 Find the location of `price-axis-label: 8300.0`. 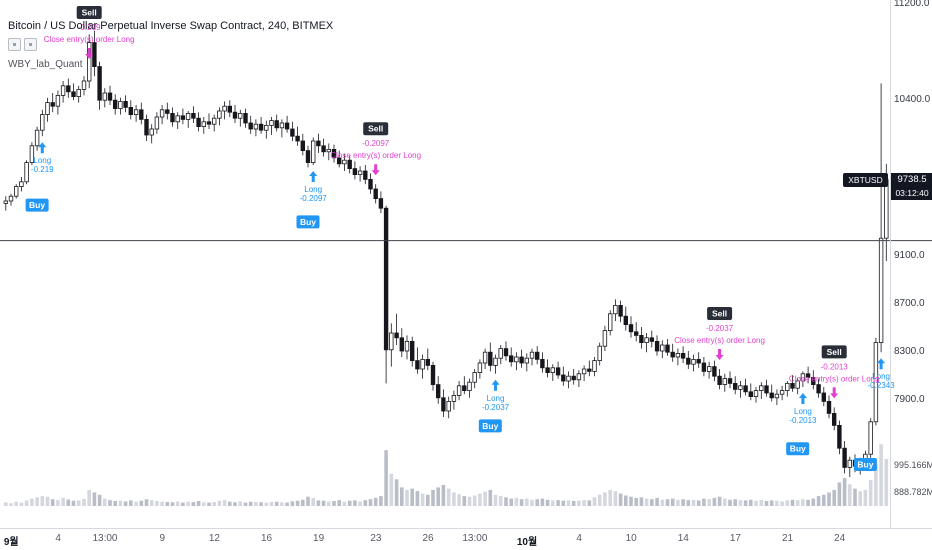

price-axis-label: 8300.0 is located at coordinates (909, 352).